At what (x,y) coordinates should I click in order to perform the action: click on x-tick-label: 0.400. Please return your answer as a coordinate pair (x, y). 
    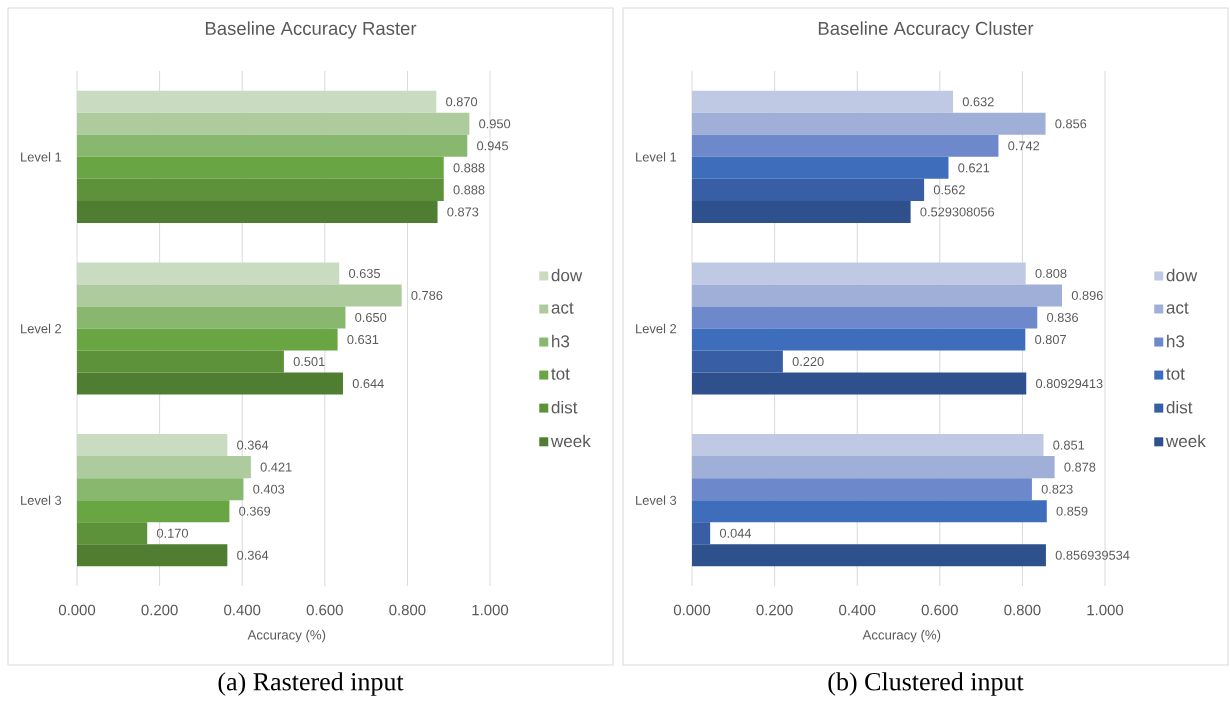
    Looking at the image, I should click on (857, 610).